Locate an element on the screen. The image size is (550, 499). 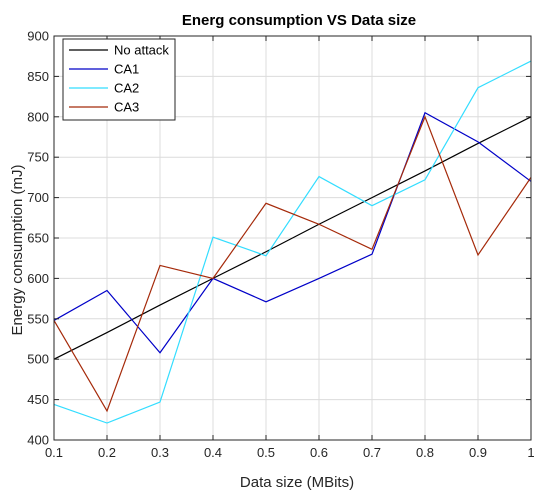
x-tick-label: 0.6 is located at coordinates (319, 452).